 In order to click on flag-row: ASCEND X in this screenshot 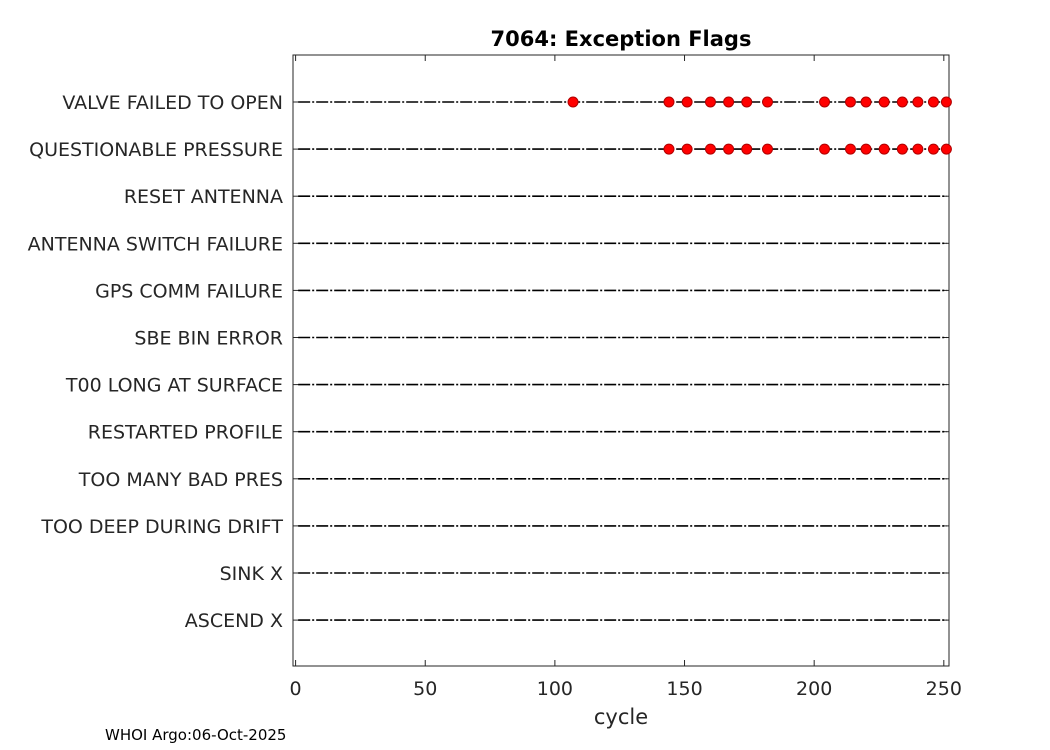, I will do `click(567, 621)`.